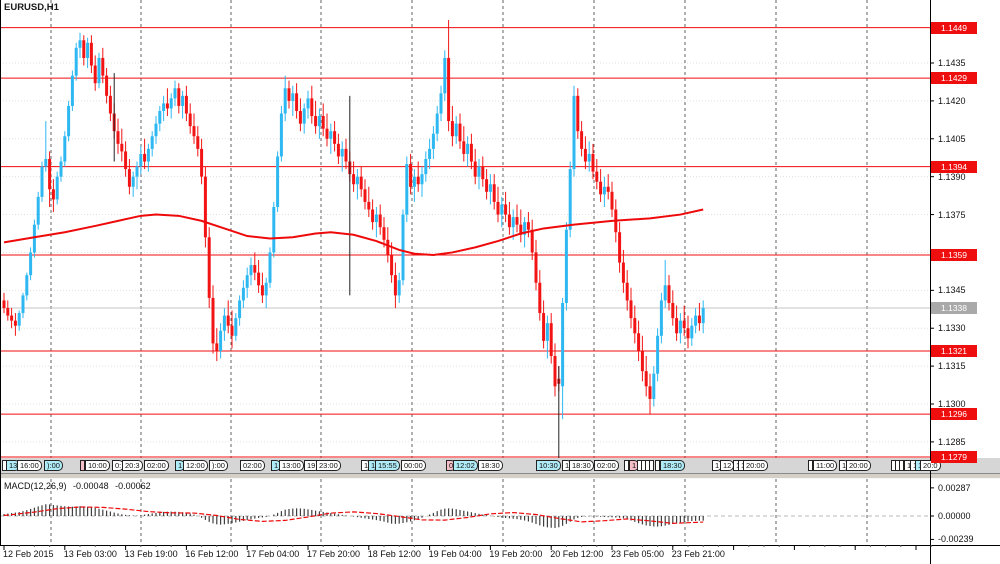  I want to click on time-tag: 20:00, so click(858, 465).